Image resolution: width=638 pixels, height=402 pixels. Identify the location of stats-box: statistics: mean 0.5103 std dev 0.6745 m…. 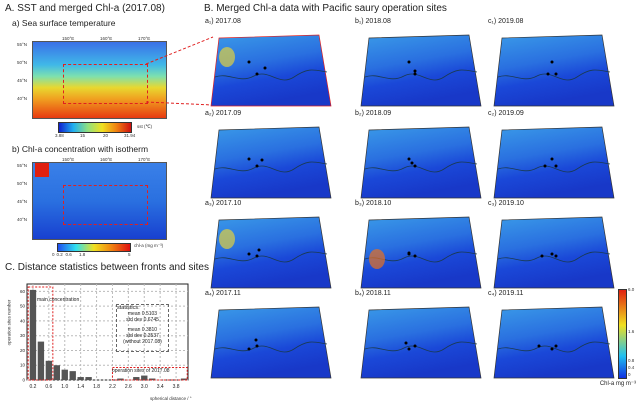
(142, 328).